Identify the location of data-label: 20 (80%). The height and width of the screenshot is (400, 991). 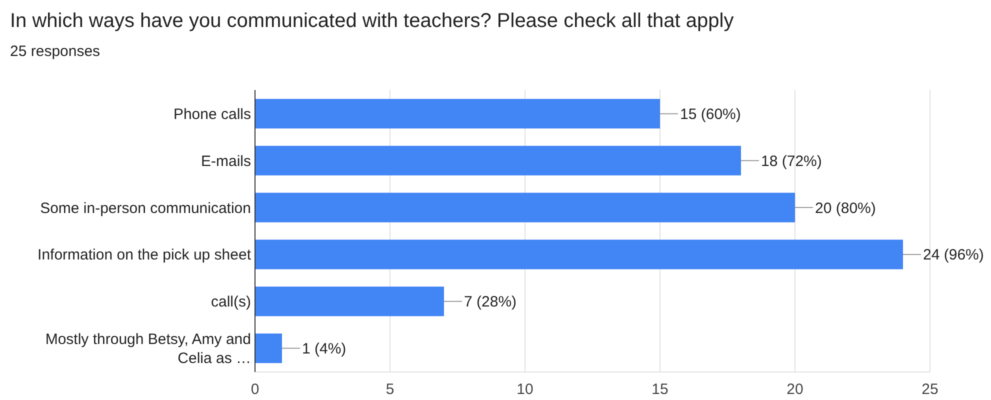
(845, 208).